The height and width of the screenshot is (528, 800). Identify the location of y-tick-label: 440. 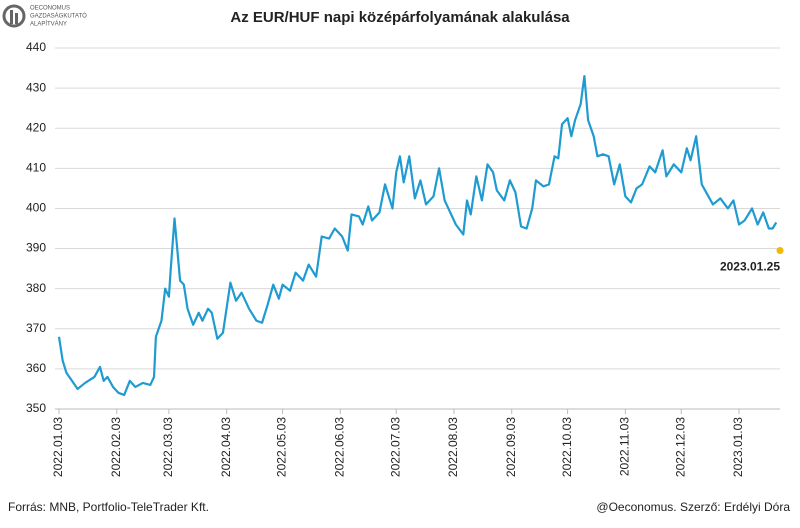
(36, 47).